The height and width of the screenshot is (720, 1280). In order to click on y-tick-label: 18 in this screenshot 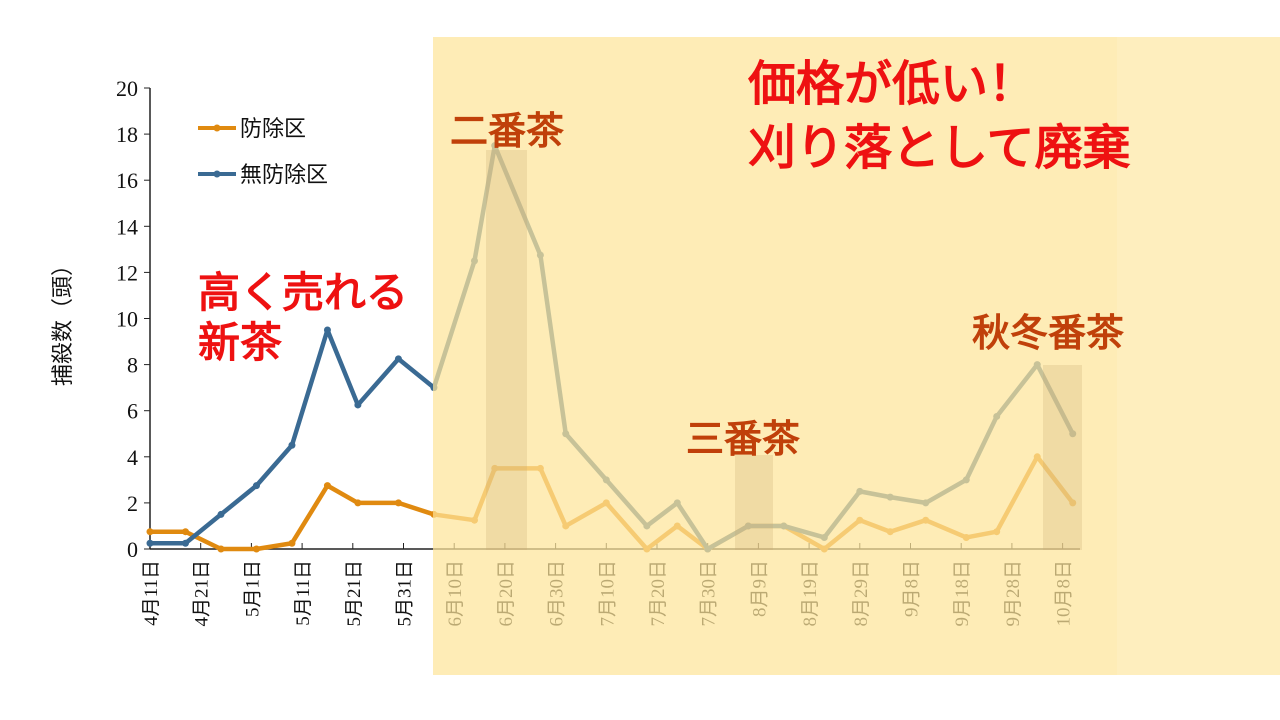, I will do `click(127, 134)`.